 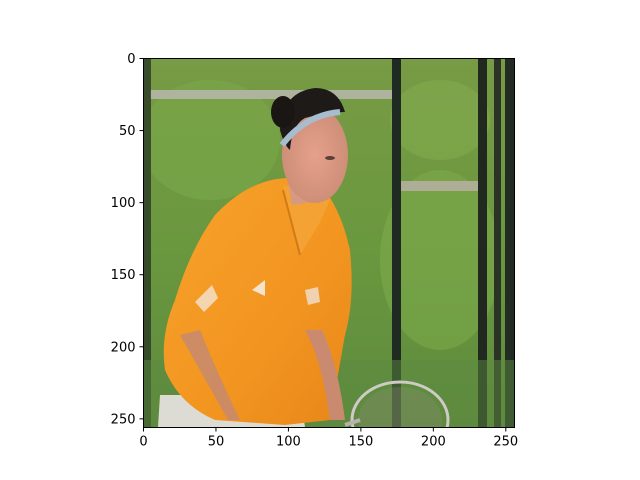 What do you see at coordinates (123, 275) in the screenshot?
I see `y-tick-label: 150` at bounding box center [123, 275].